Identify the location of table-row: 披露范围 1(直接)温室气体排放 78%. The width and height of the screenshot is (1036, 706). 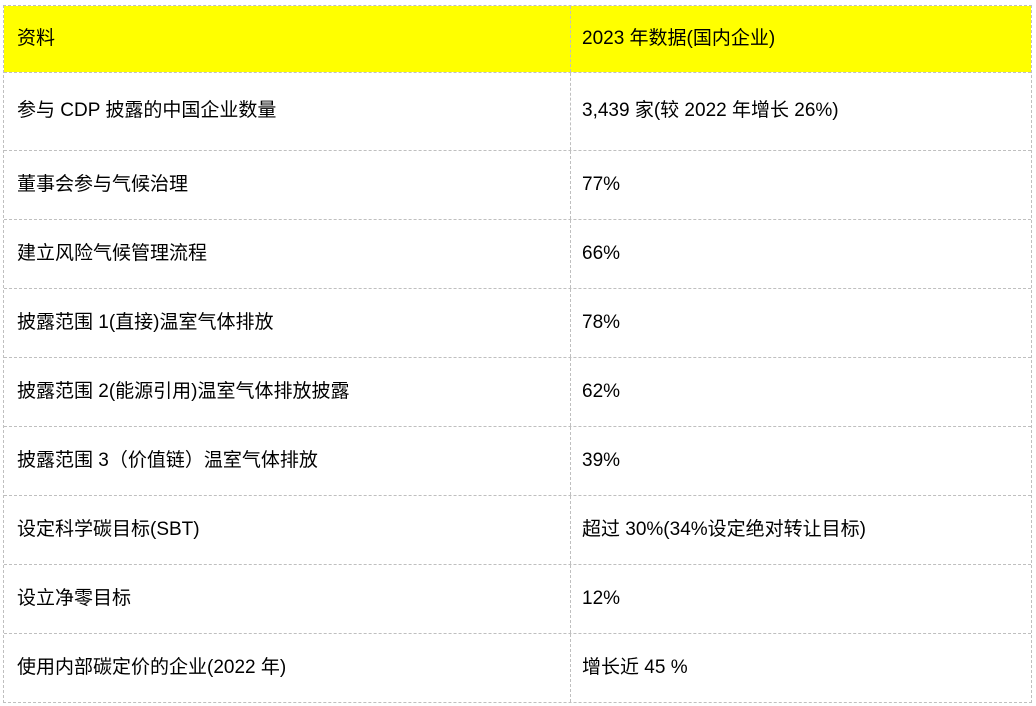
(517, 322).